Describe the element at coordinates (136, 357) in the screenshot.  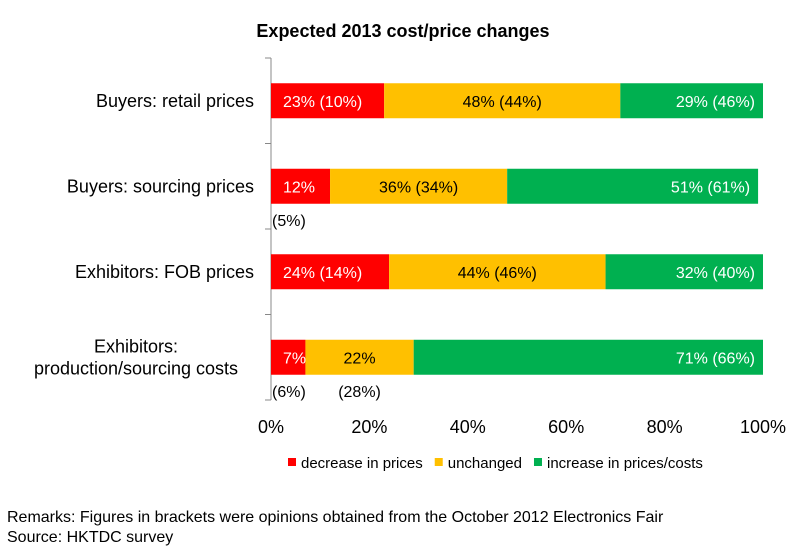
I see `category-label: Exhibitors: production/sourcing costs` at that location.